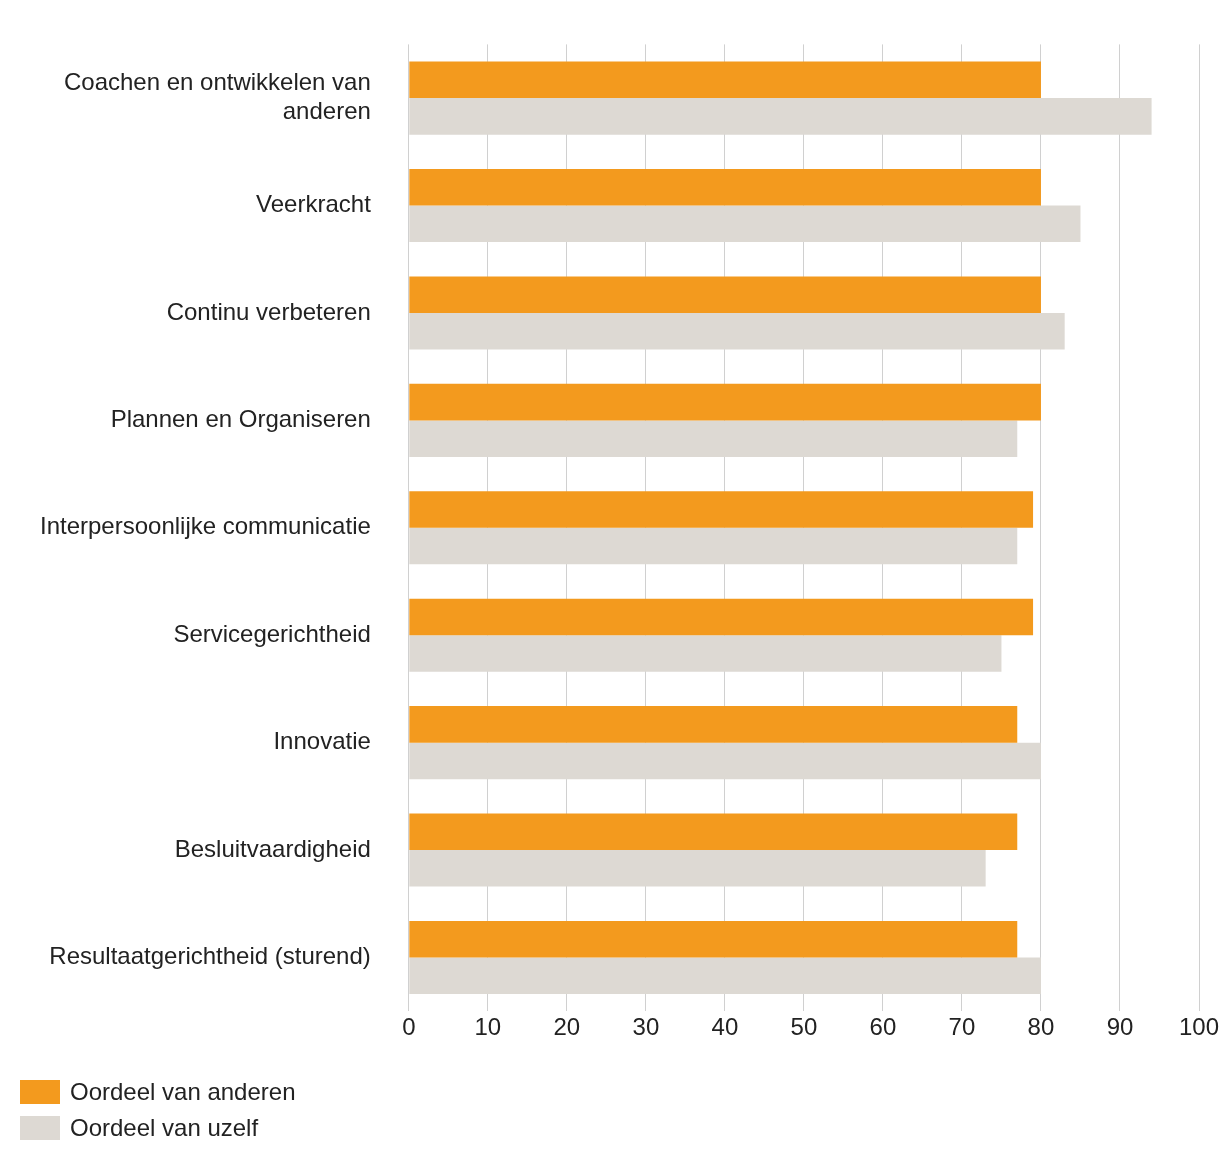  Describe the element at coordinates (962, 1027) in the screenshot. I see `x-tick-label: 70` at that location.